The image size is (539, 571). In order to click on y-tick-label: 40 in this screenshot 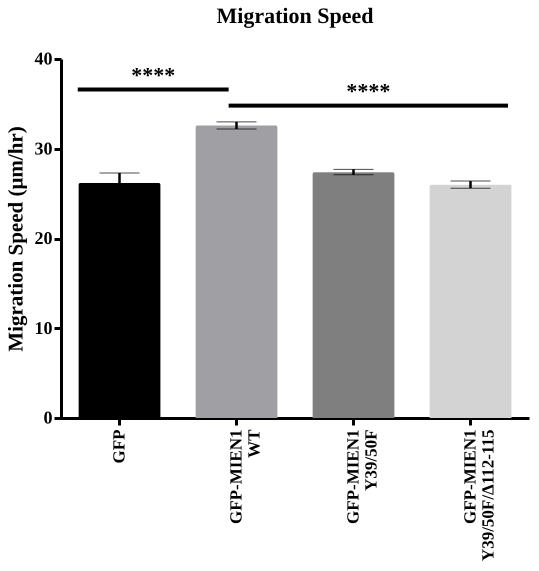, I will do `click(43, 58)`.